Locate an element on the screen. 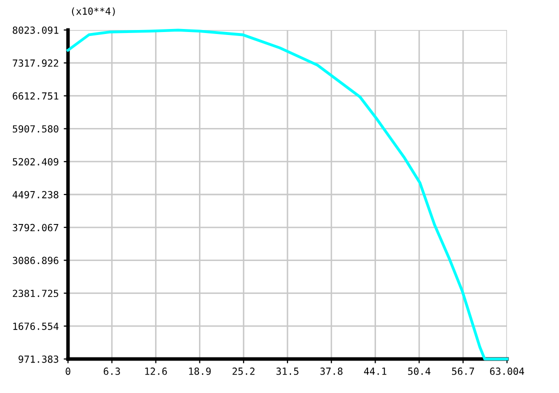  x-tick-label: 63.004 is located at coordinates (507, 371).